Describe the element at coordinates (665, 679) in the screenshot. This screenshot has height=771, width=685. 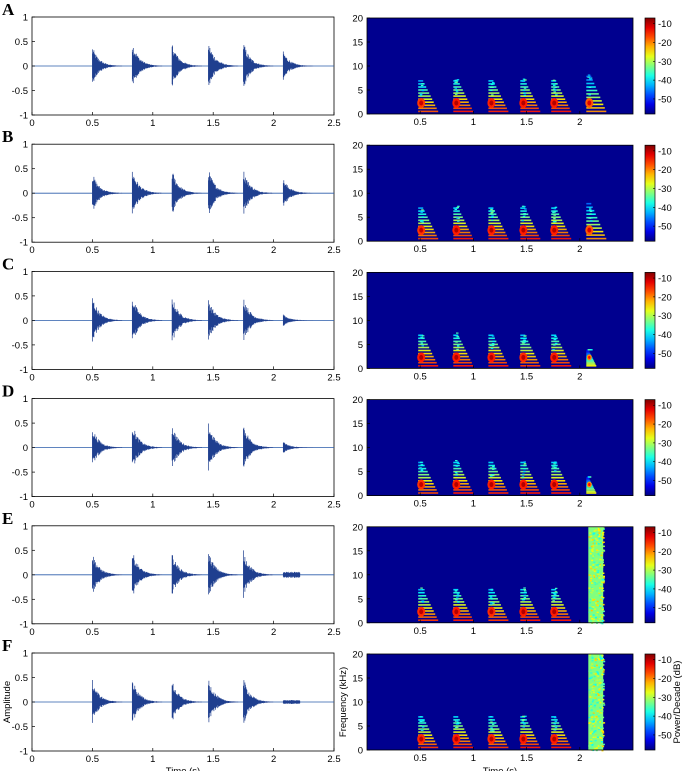
I see `colorbar-tick-label: -20` at that location.